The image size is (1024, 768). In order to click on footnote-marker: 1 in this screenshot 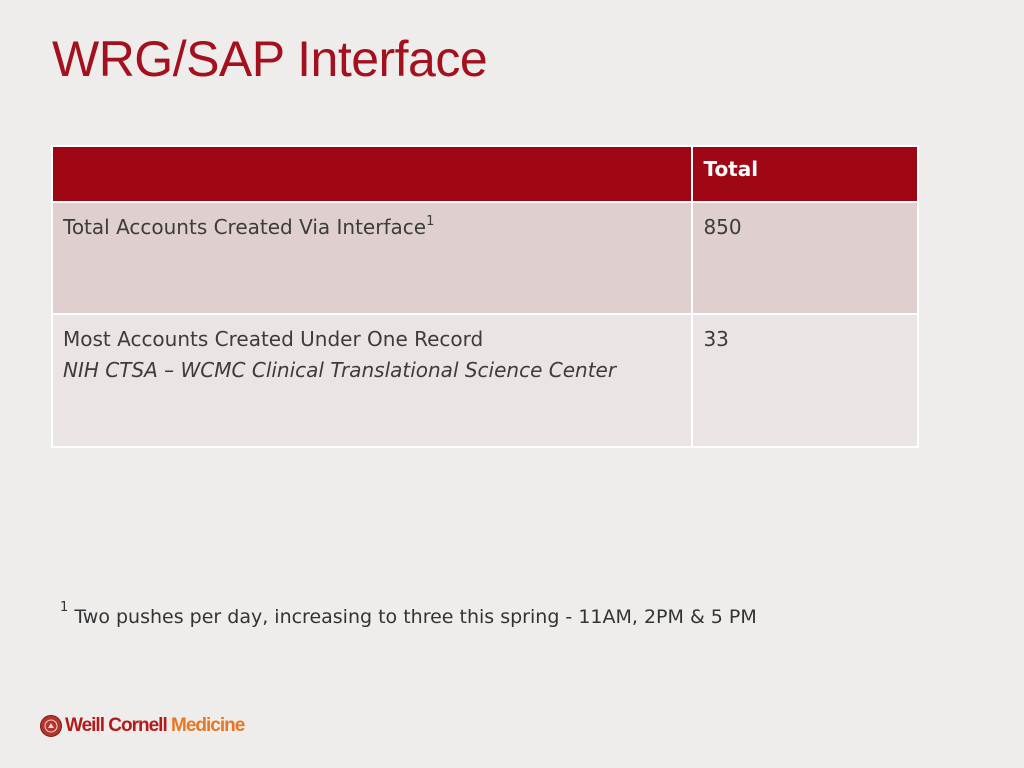, I will do `click(64, 607)`.